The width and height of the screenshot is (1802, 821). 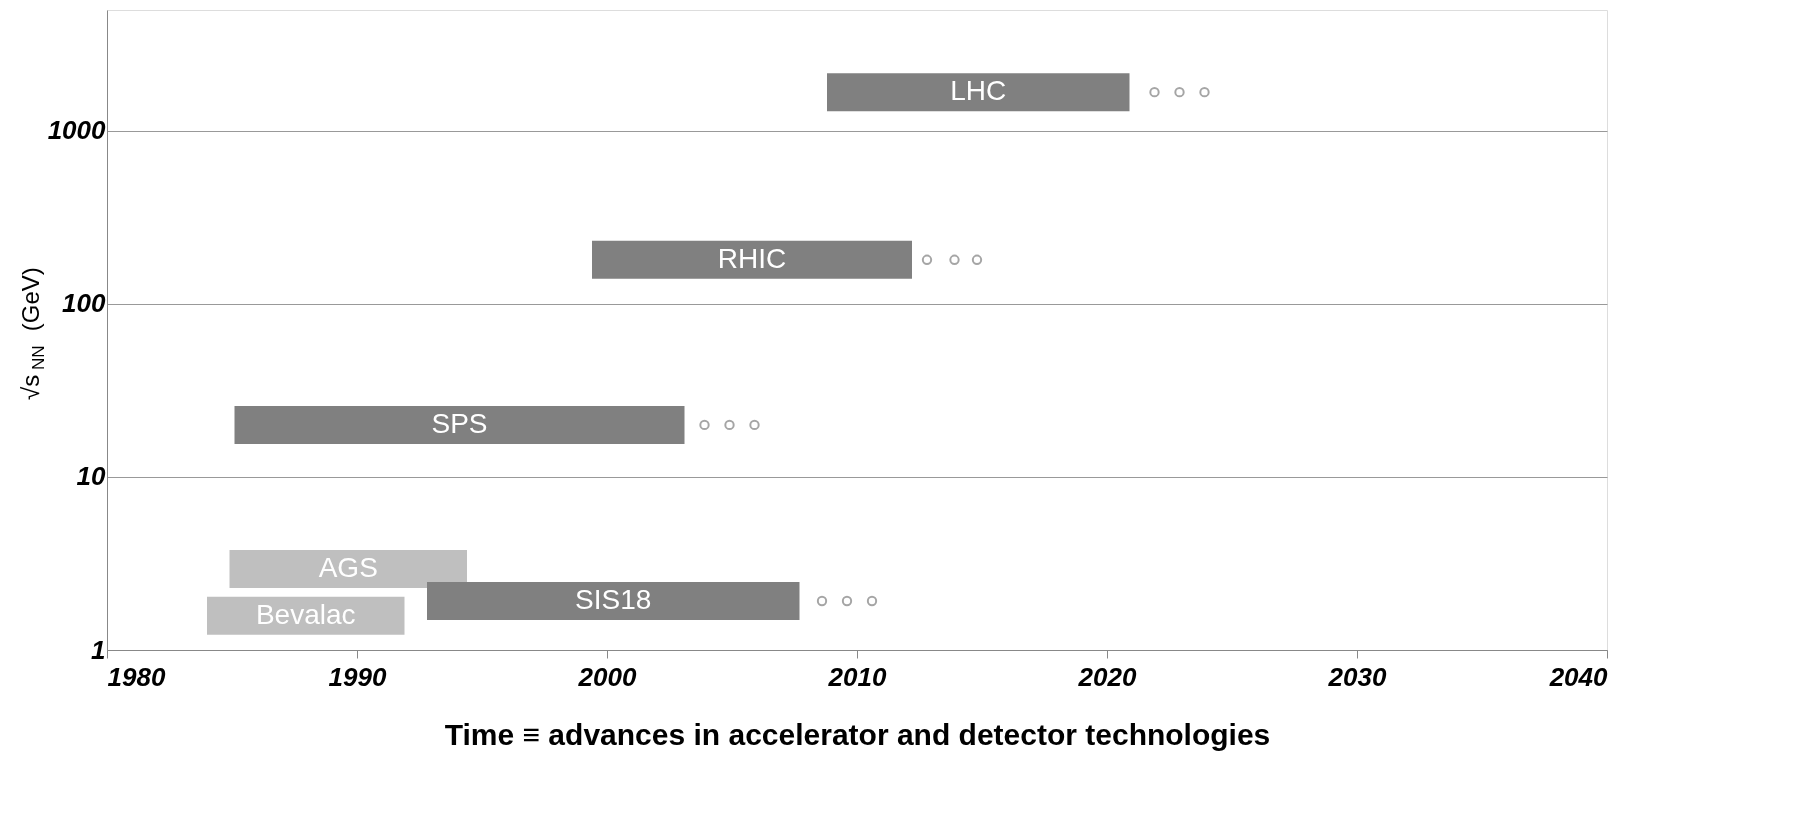 I want to click on series-label: SIS18, so click(x=613, y=599).